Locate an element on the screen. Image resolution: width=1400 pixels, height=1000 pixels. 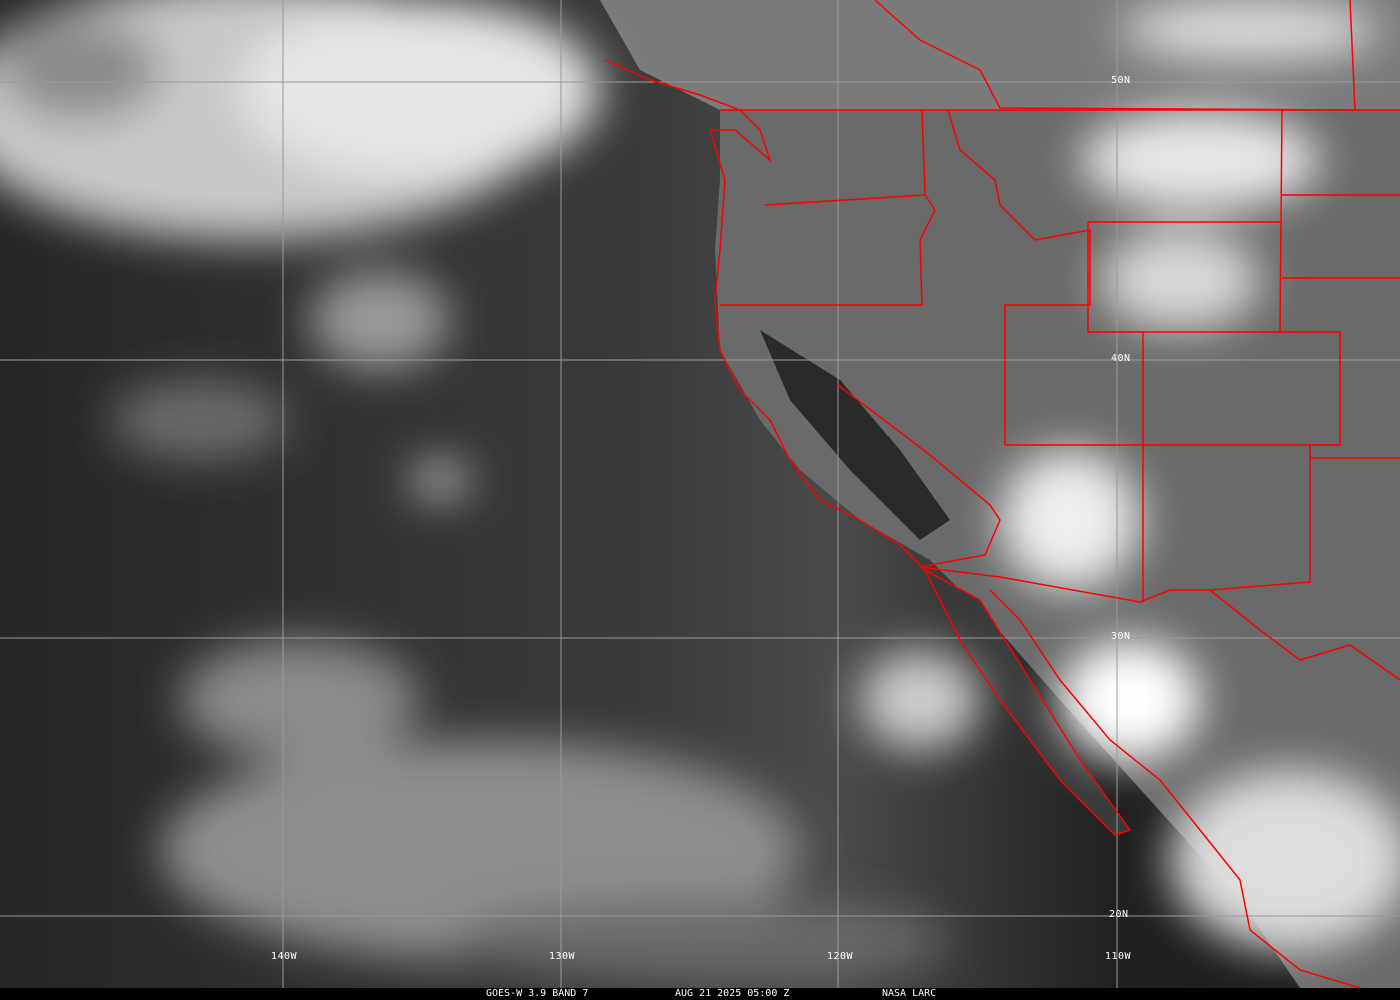
baja-peninsula is located at coordinates (1027, 702).